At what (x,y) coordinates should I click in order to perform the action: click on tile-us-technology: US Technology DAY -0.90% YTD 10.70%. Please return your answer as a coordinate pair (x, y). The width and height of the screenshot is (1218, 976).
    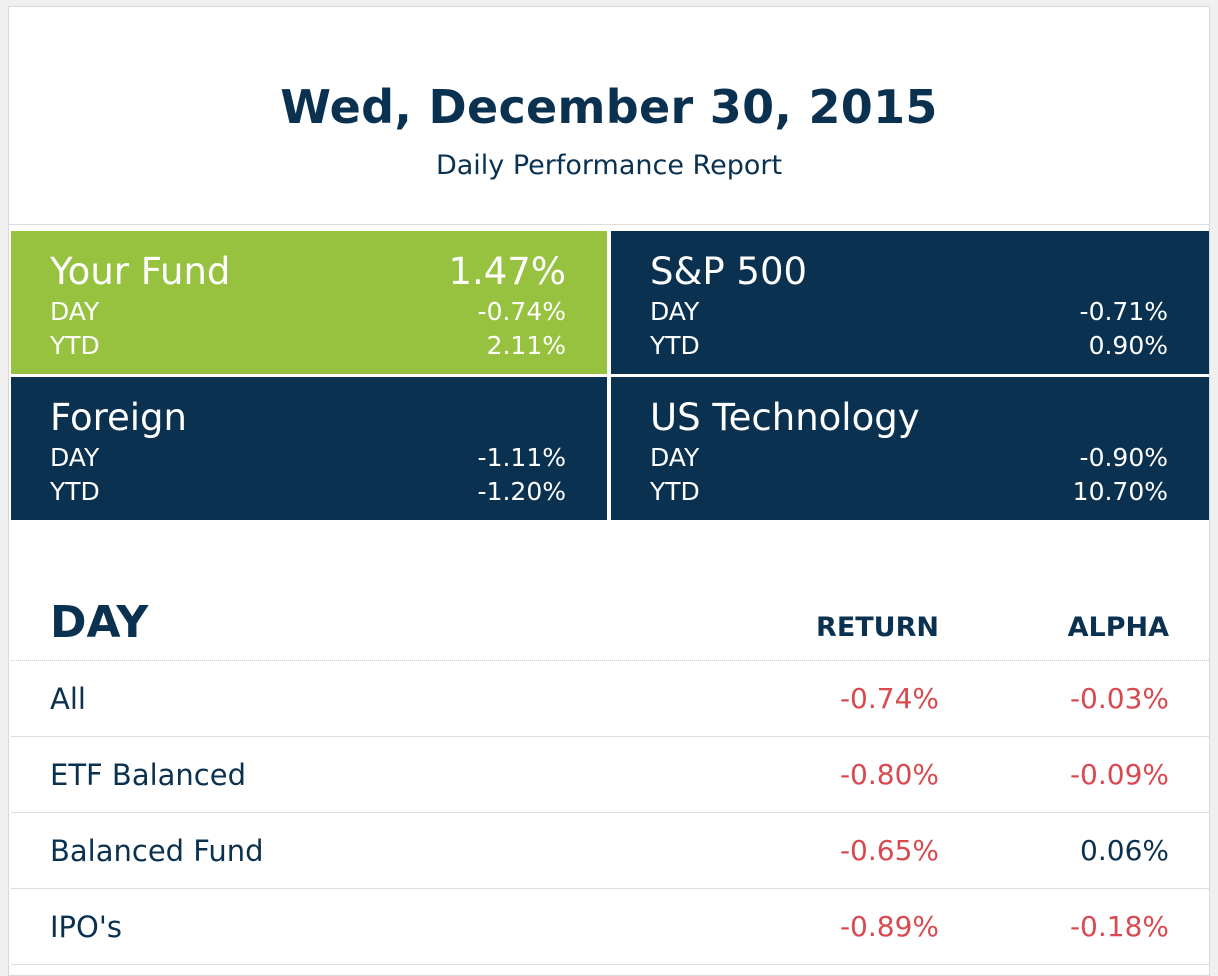
    Looking at the image, I should click on (910, 448).